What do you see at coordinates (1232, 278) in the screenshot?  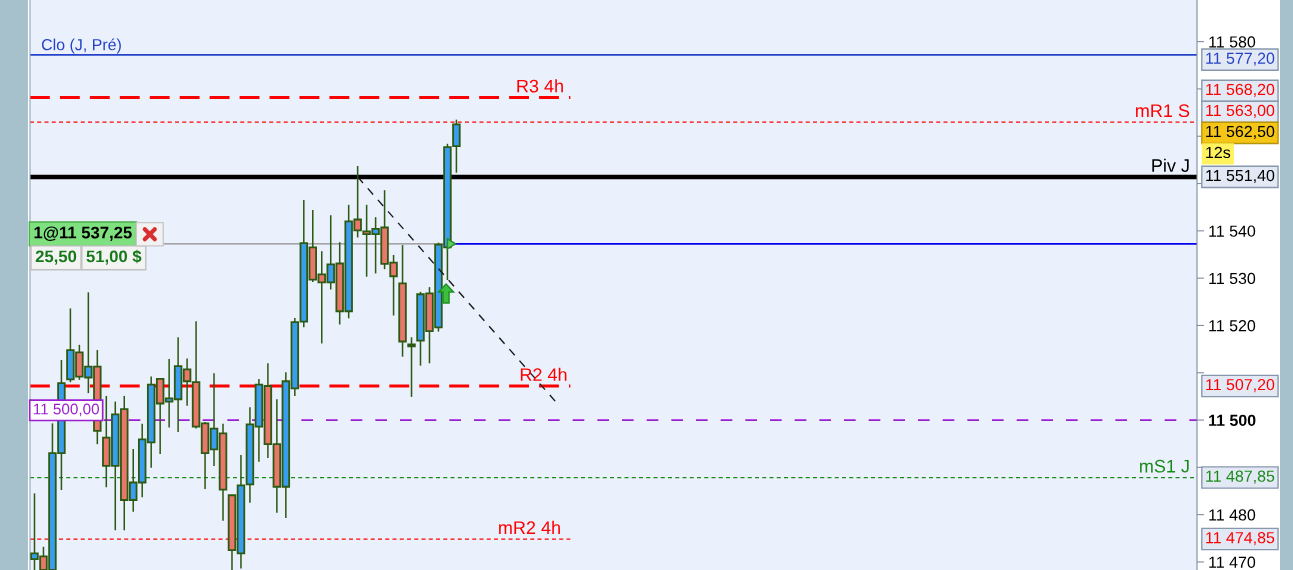 I see `y-tick-label: 11 530` at bounding box center [1232, 278].